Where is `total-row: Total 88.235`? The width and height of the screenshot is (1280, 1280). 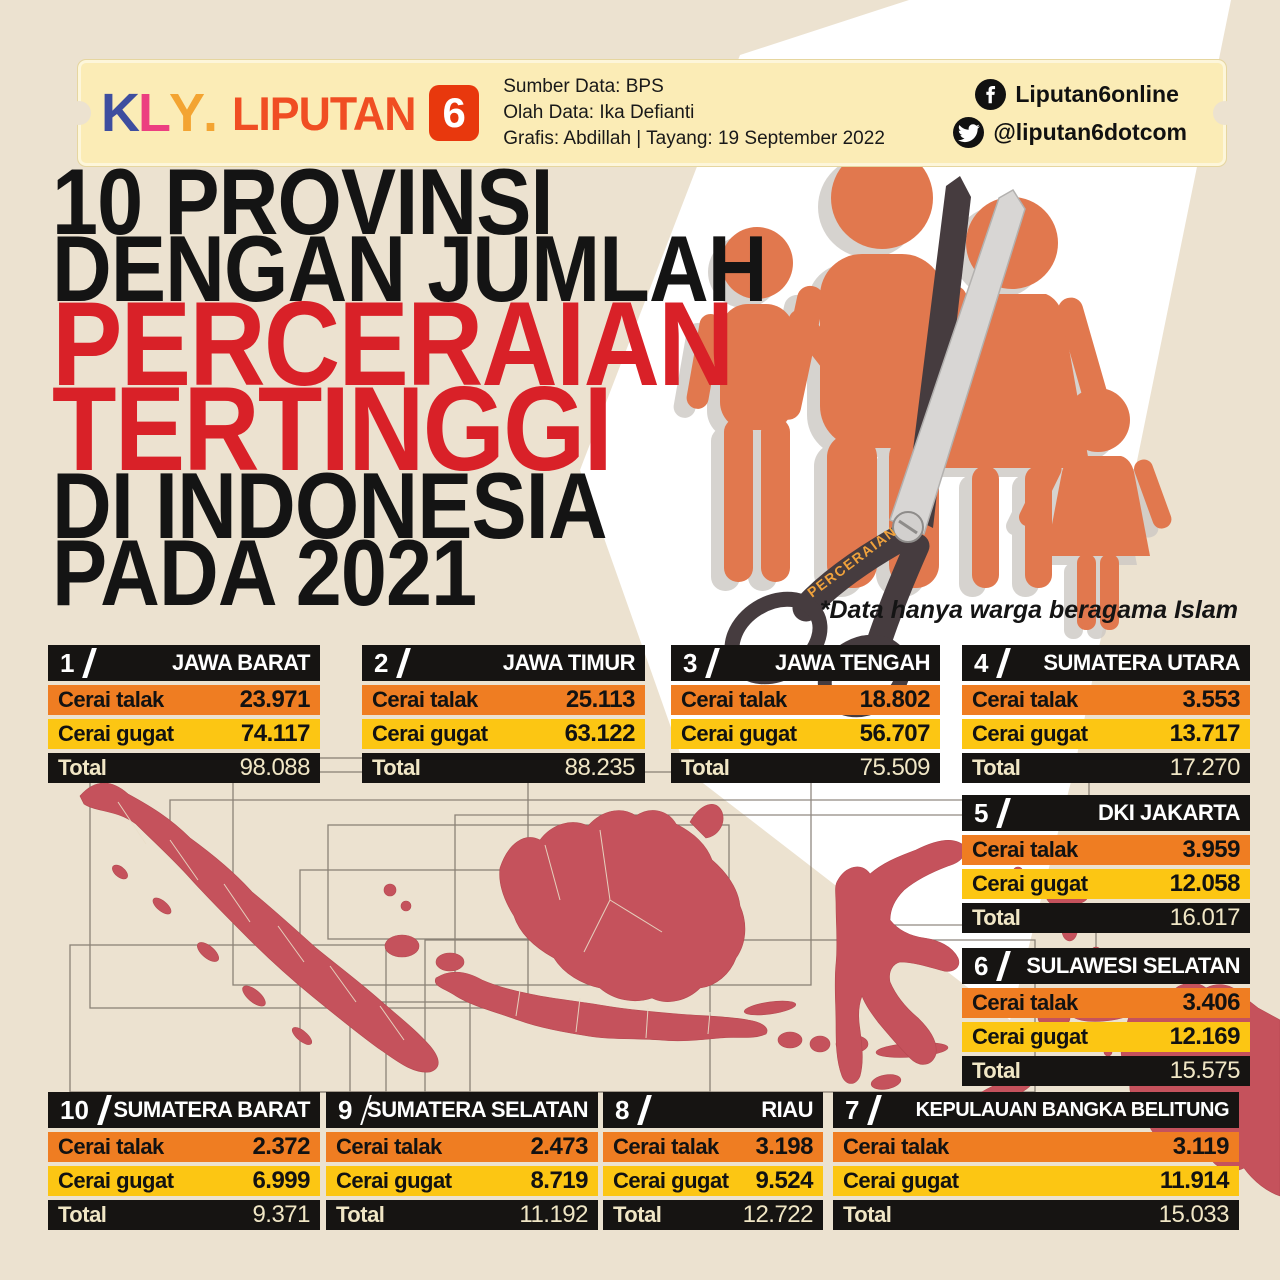 total-row: Total 88.235 is located at coordinates (503, 768).